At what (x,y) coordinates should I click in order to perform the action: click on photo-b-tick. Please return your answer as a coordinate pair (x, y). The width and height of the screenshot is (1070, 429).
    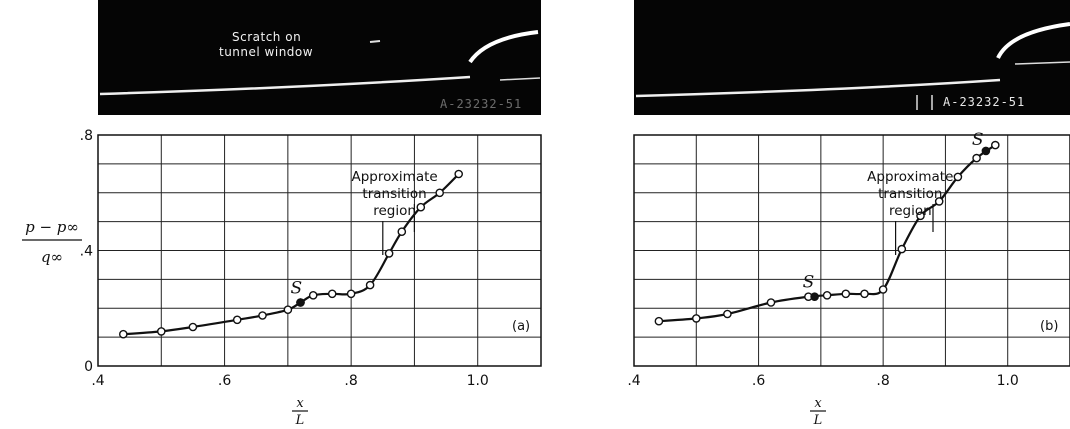
    Looking at the image, I should click on (1042, 63).